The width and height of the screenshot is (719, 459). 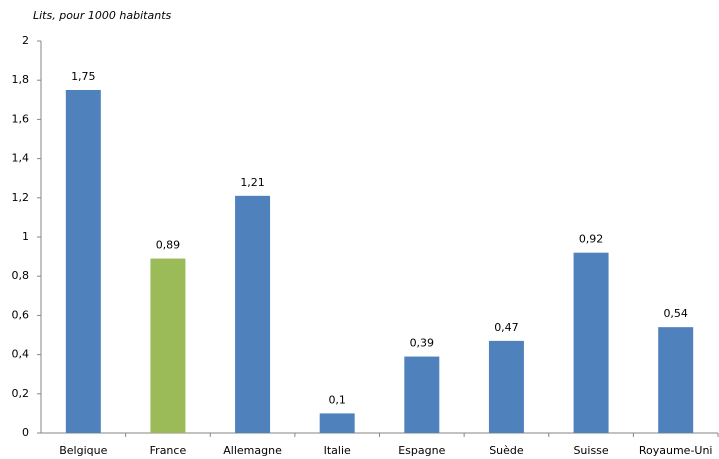 What do you see at coordinates (506, 450) in the screenshot?
I see `x-tick-label: Suède` at bounding box center [506, 450].